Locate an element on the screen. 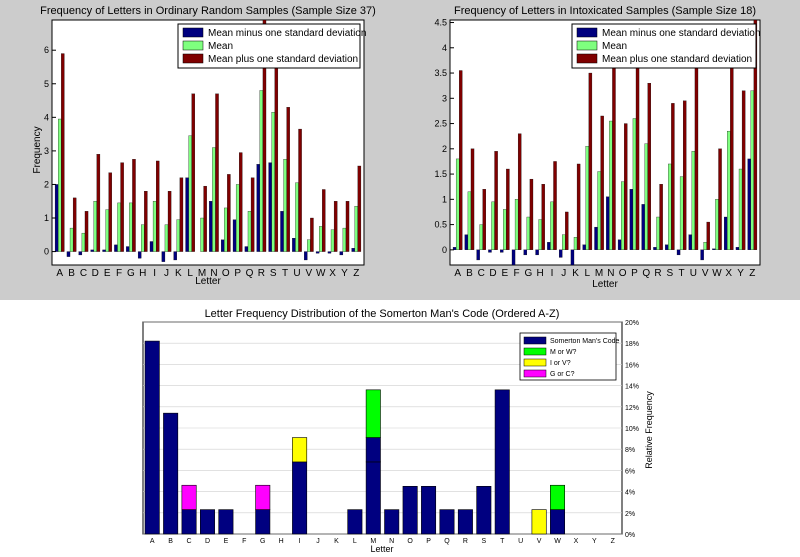  x-tick-label: G is located at coordinates (131, 273).